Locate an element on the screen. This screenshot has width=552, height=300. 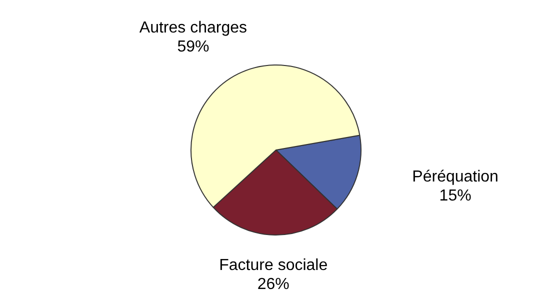
slice-label: Autres charges is located at coordinates (193, 28).